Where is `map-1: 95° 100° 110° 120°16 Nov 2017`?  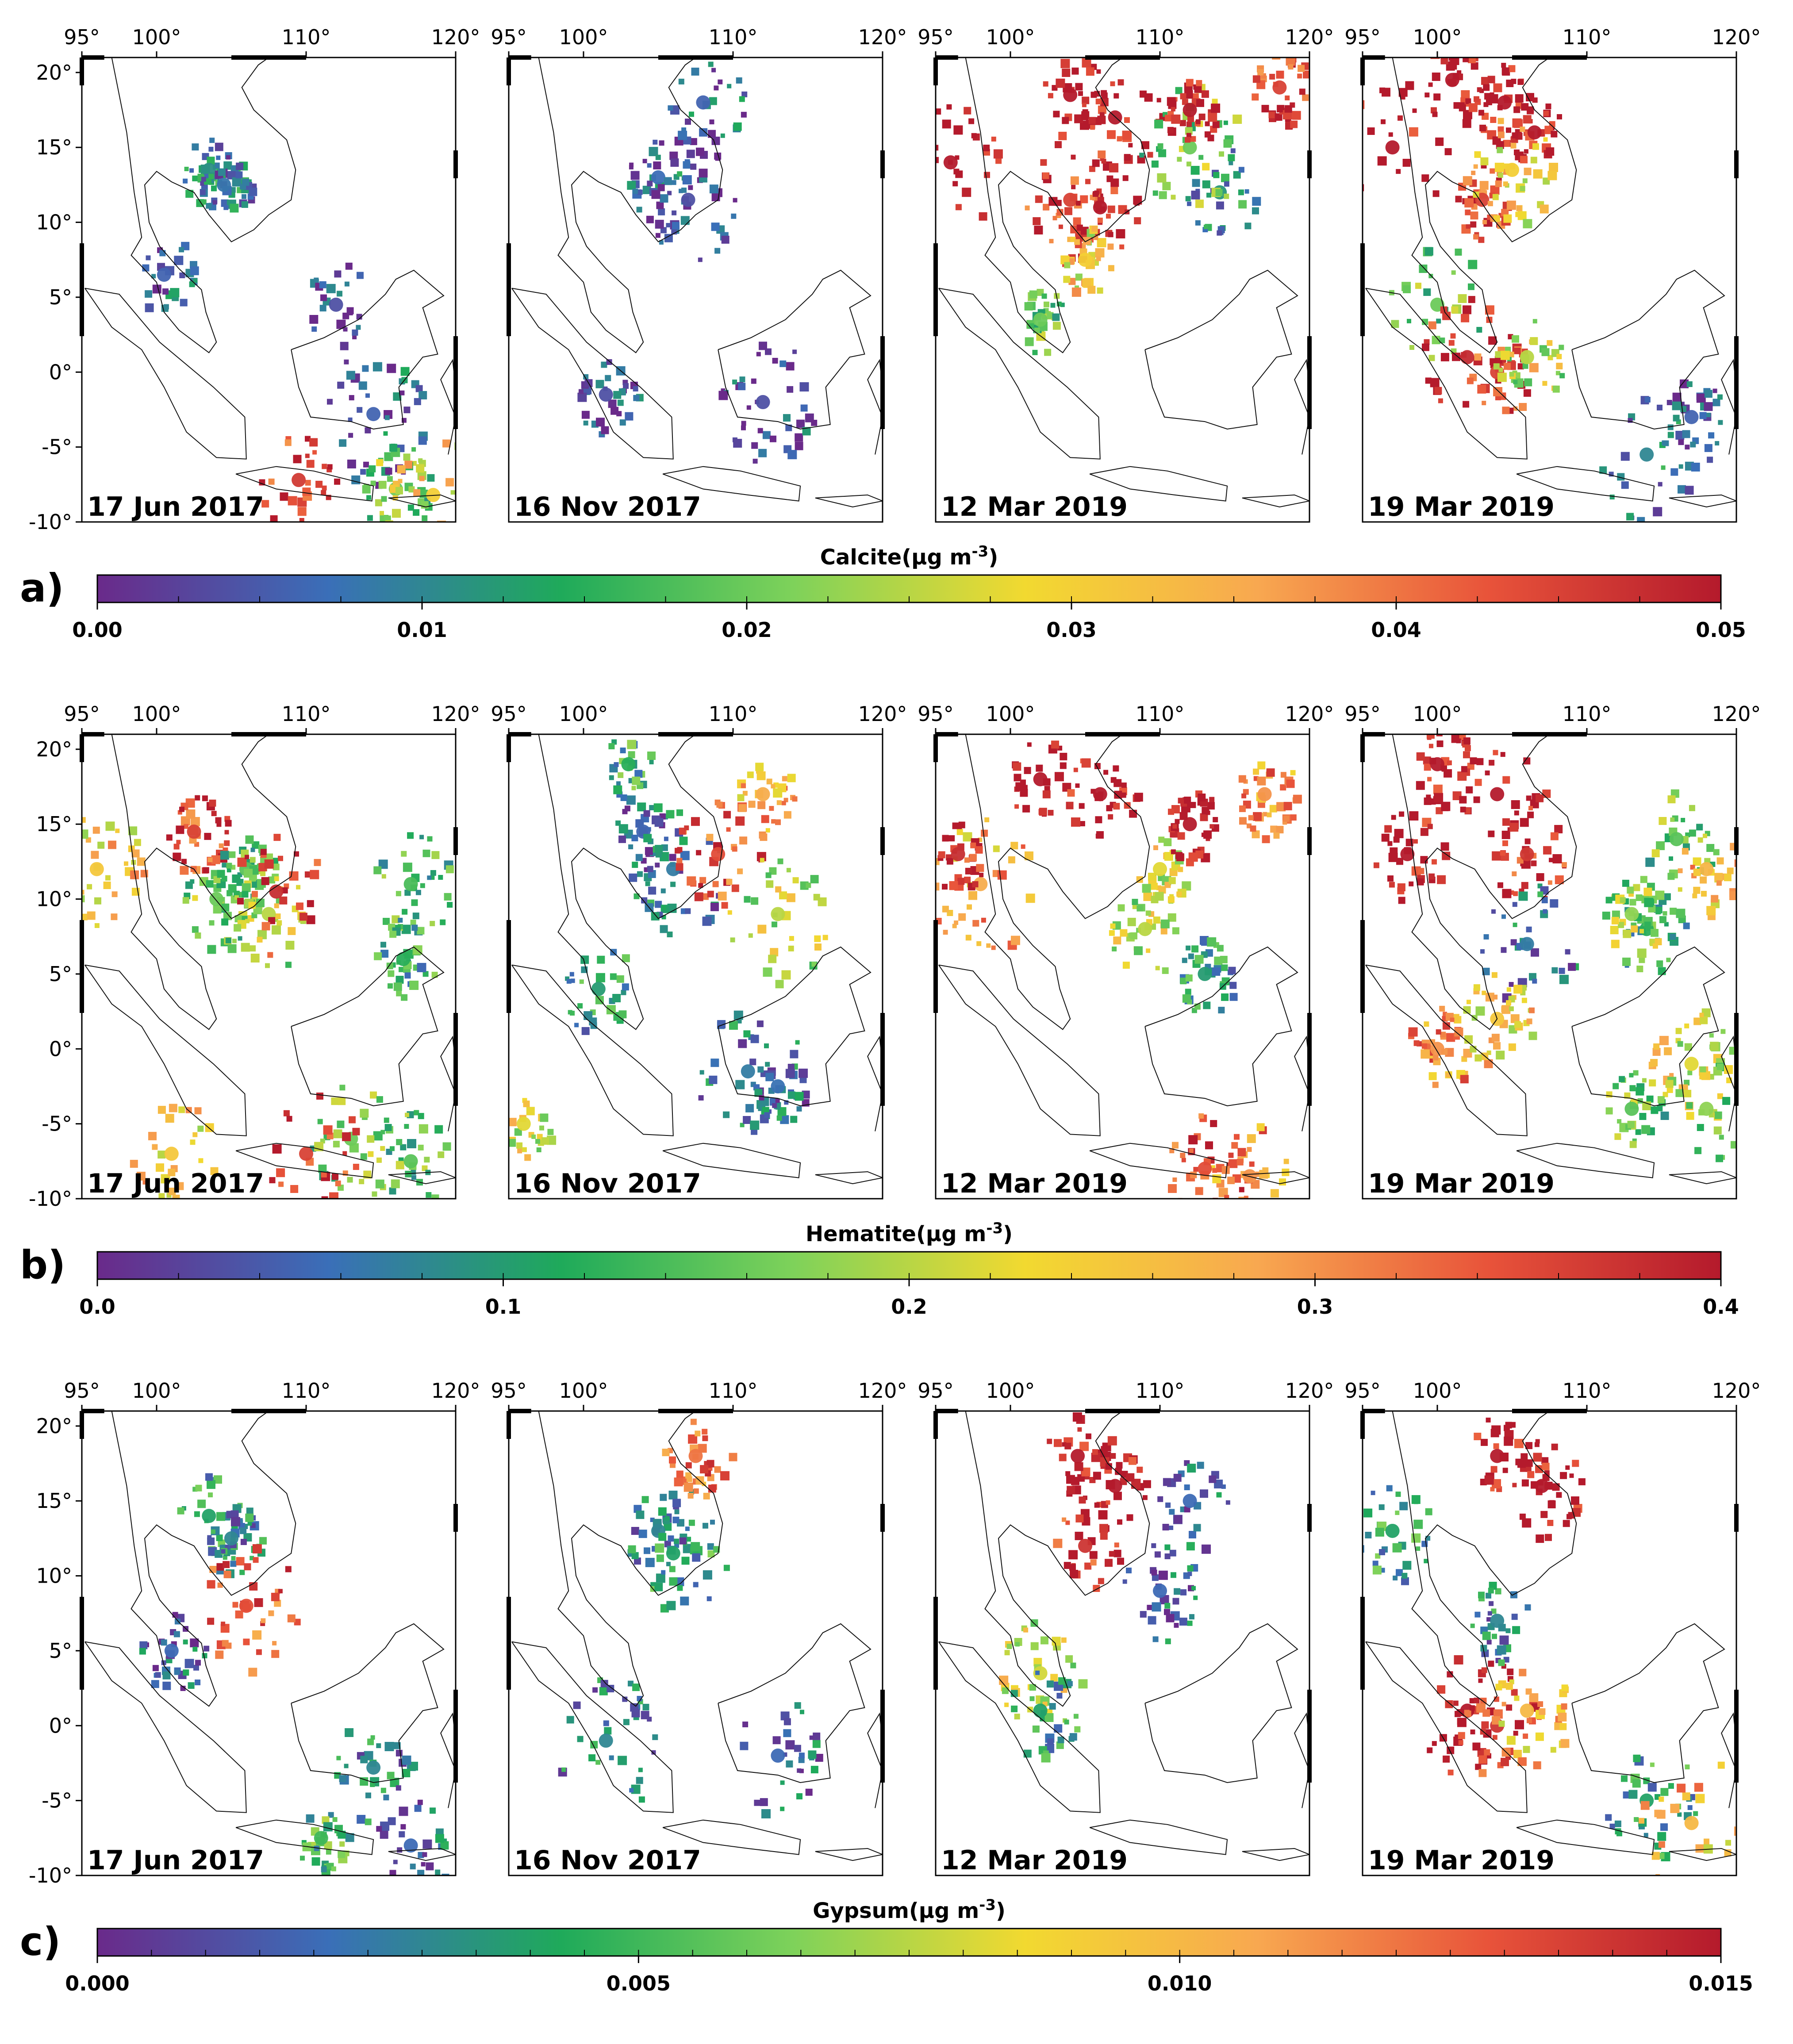 map-1: 95° 100° 110° 120°16 Nov 2017 is located at coordinates (699, 274).